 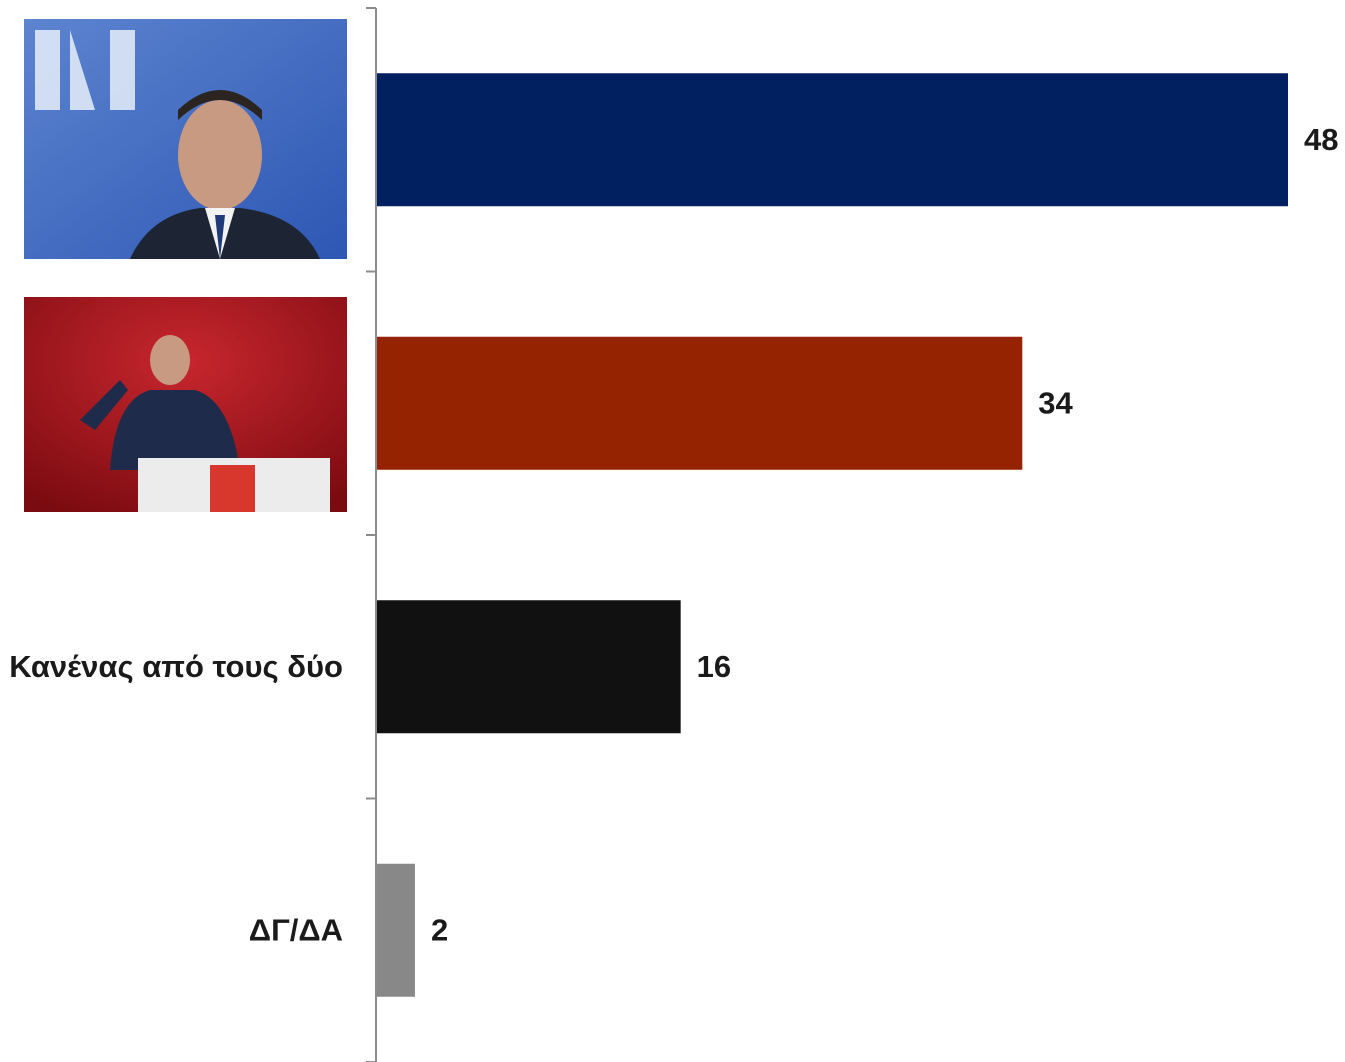 What do you see at coordinates (1321, 139) in the screenshot?
I see `value-label: 48` at bounding box center [1321, 139].